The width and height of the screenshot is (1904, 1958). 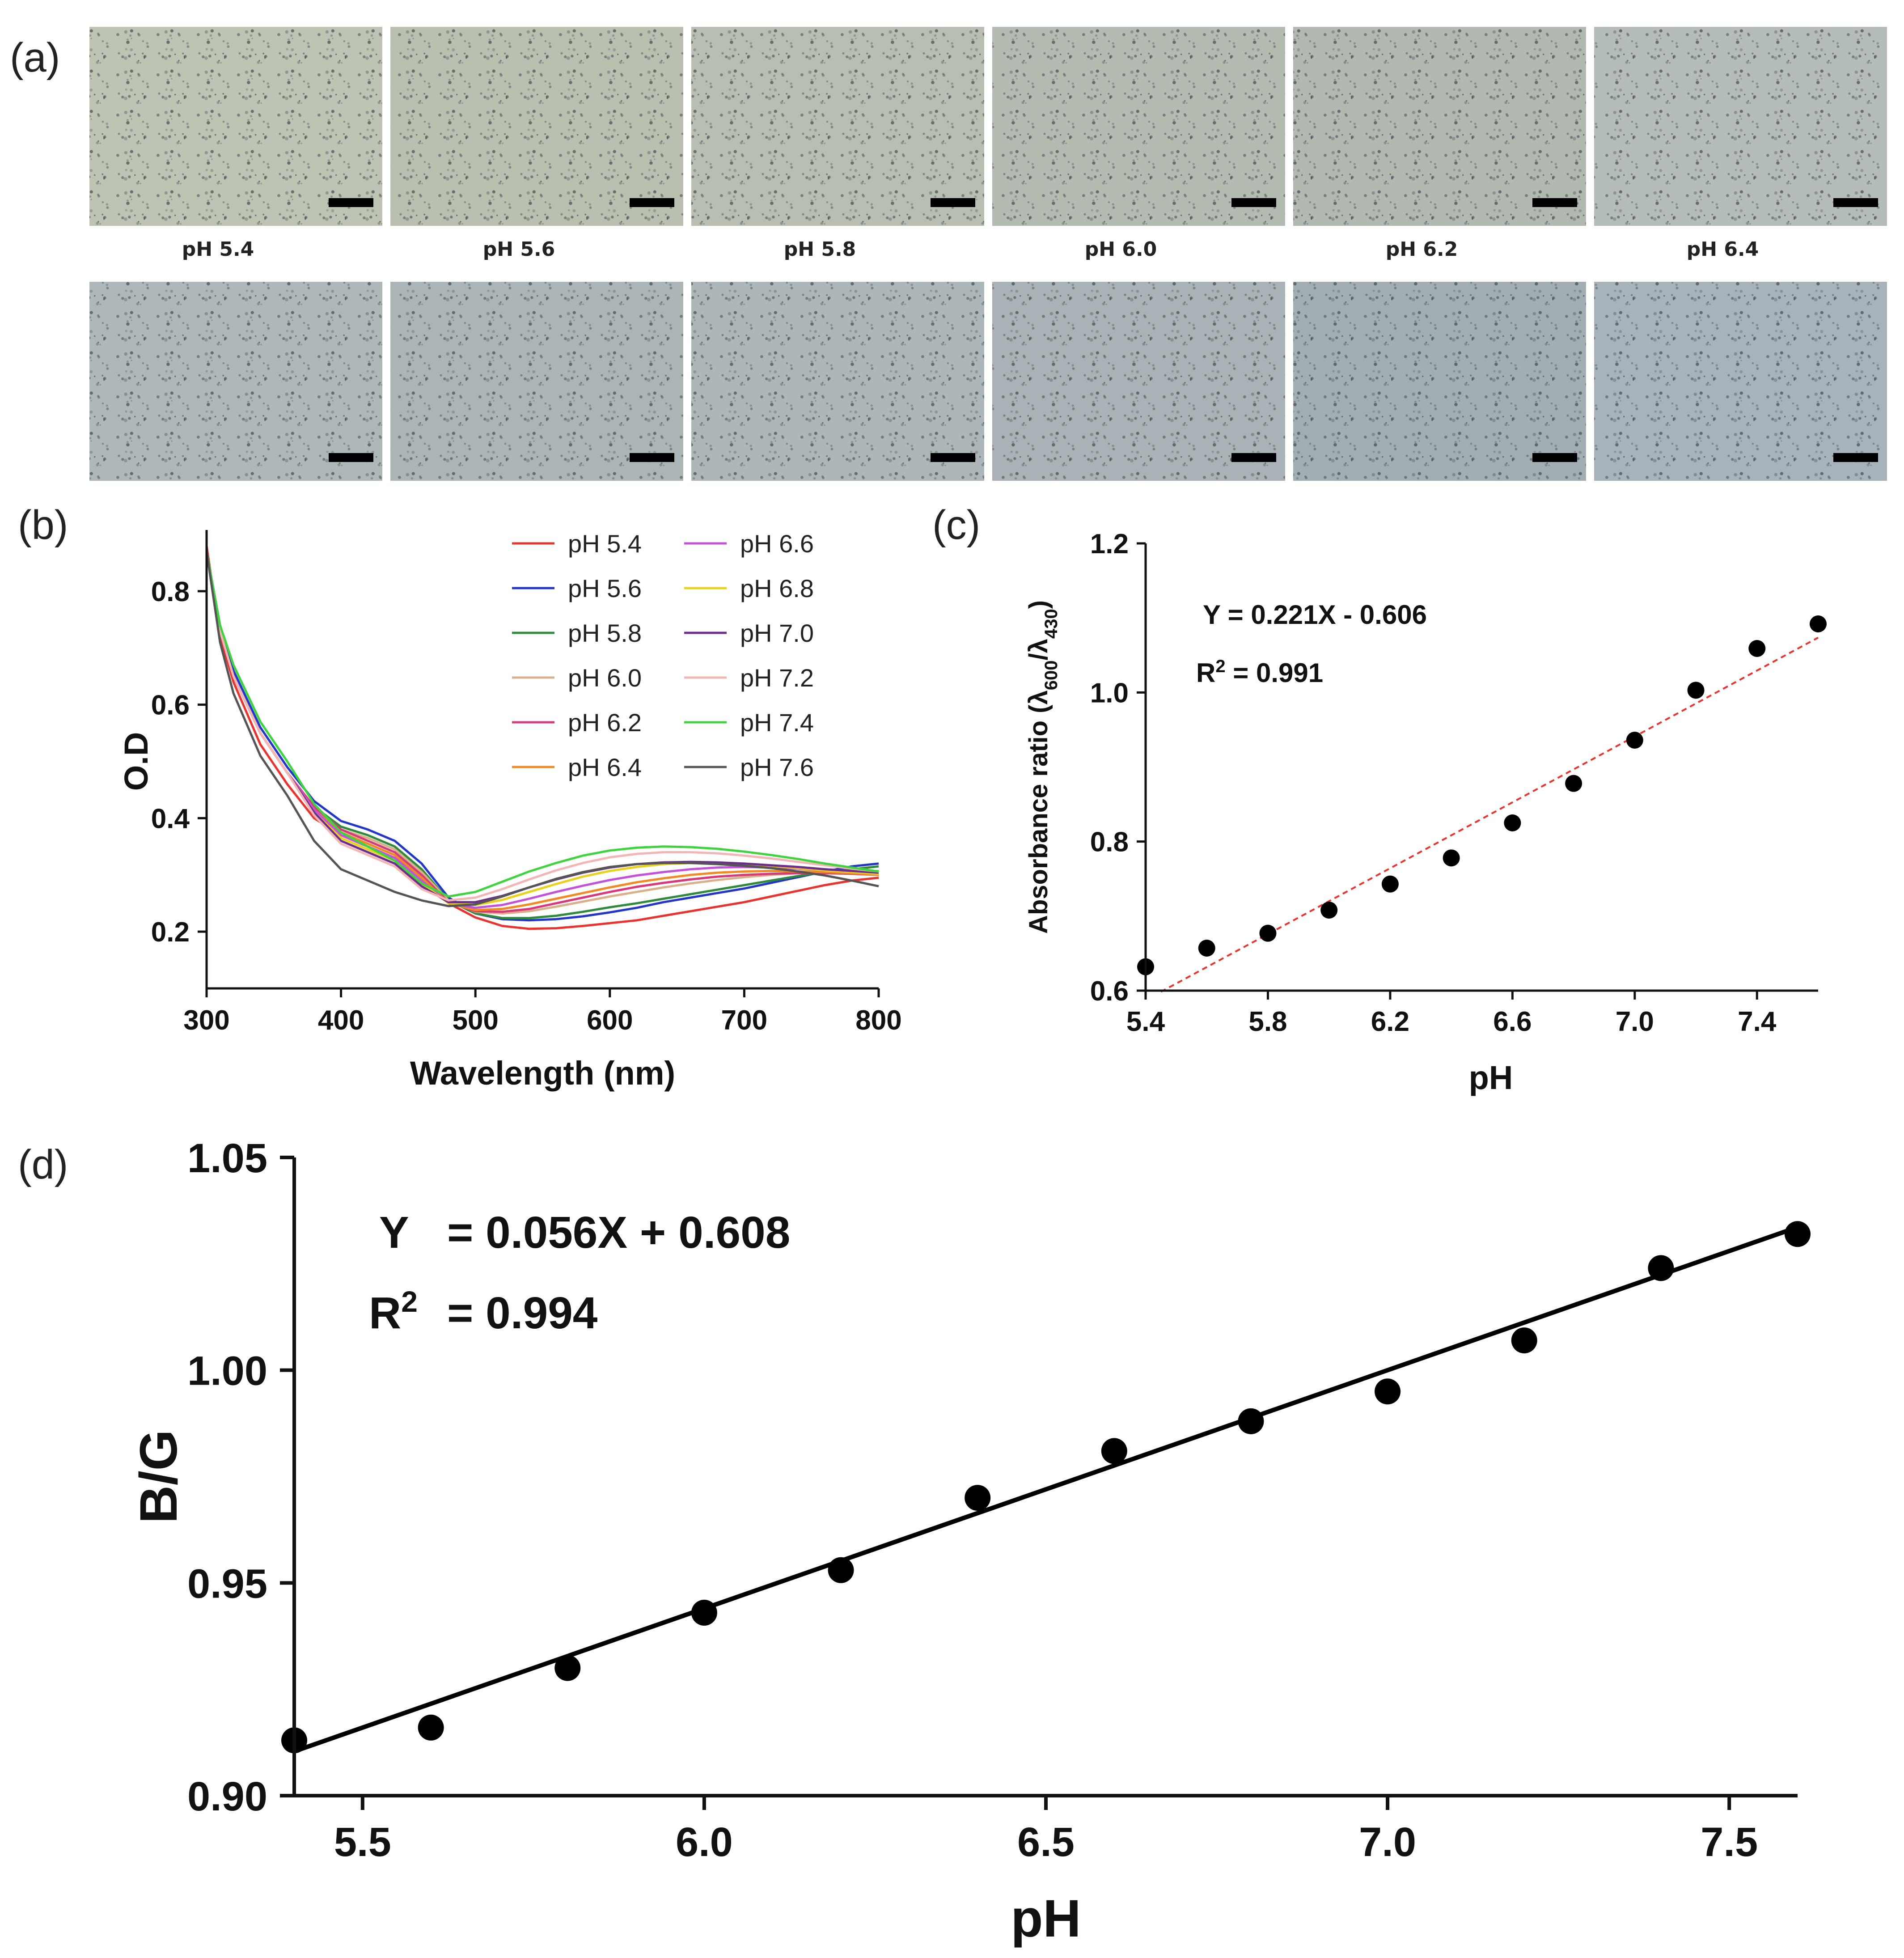 What do you see at coordinates (170, 818) in the screenshot?
I see `y-tick-label: 0.4` at bounding box center [170, 818].